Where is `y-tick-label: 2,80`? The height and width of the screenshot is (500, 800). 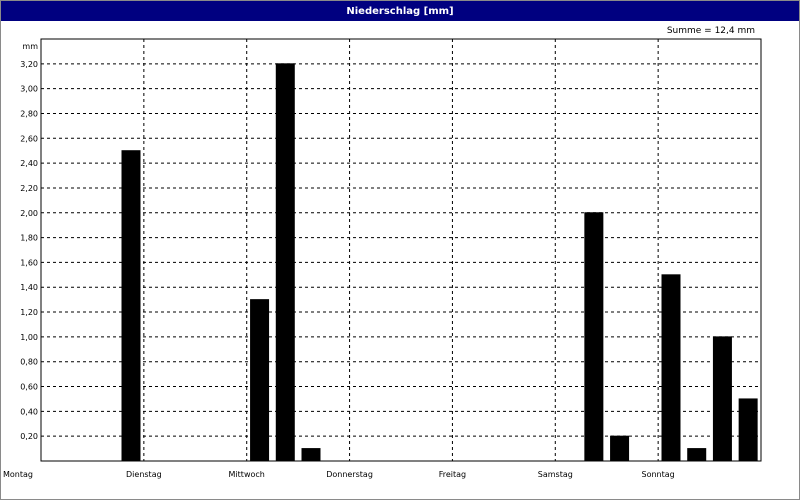
y-tick-label: 2,80 is located at coordinates (29, 113).